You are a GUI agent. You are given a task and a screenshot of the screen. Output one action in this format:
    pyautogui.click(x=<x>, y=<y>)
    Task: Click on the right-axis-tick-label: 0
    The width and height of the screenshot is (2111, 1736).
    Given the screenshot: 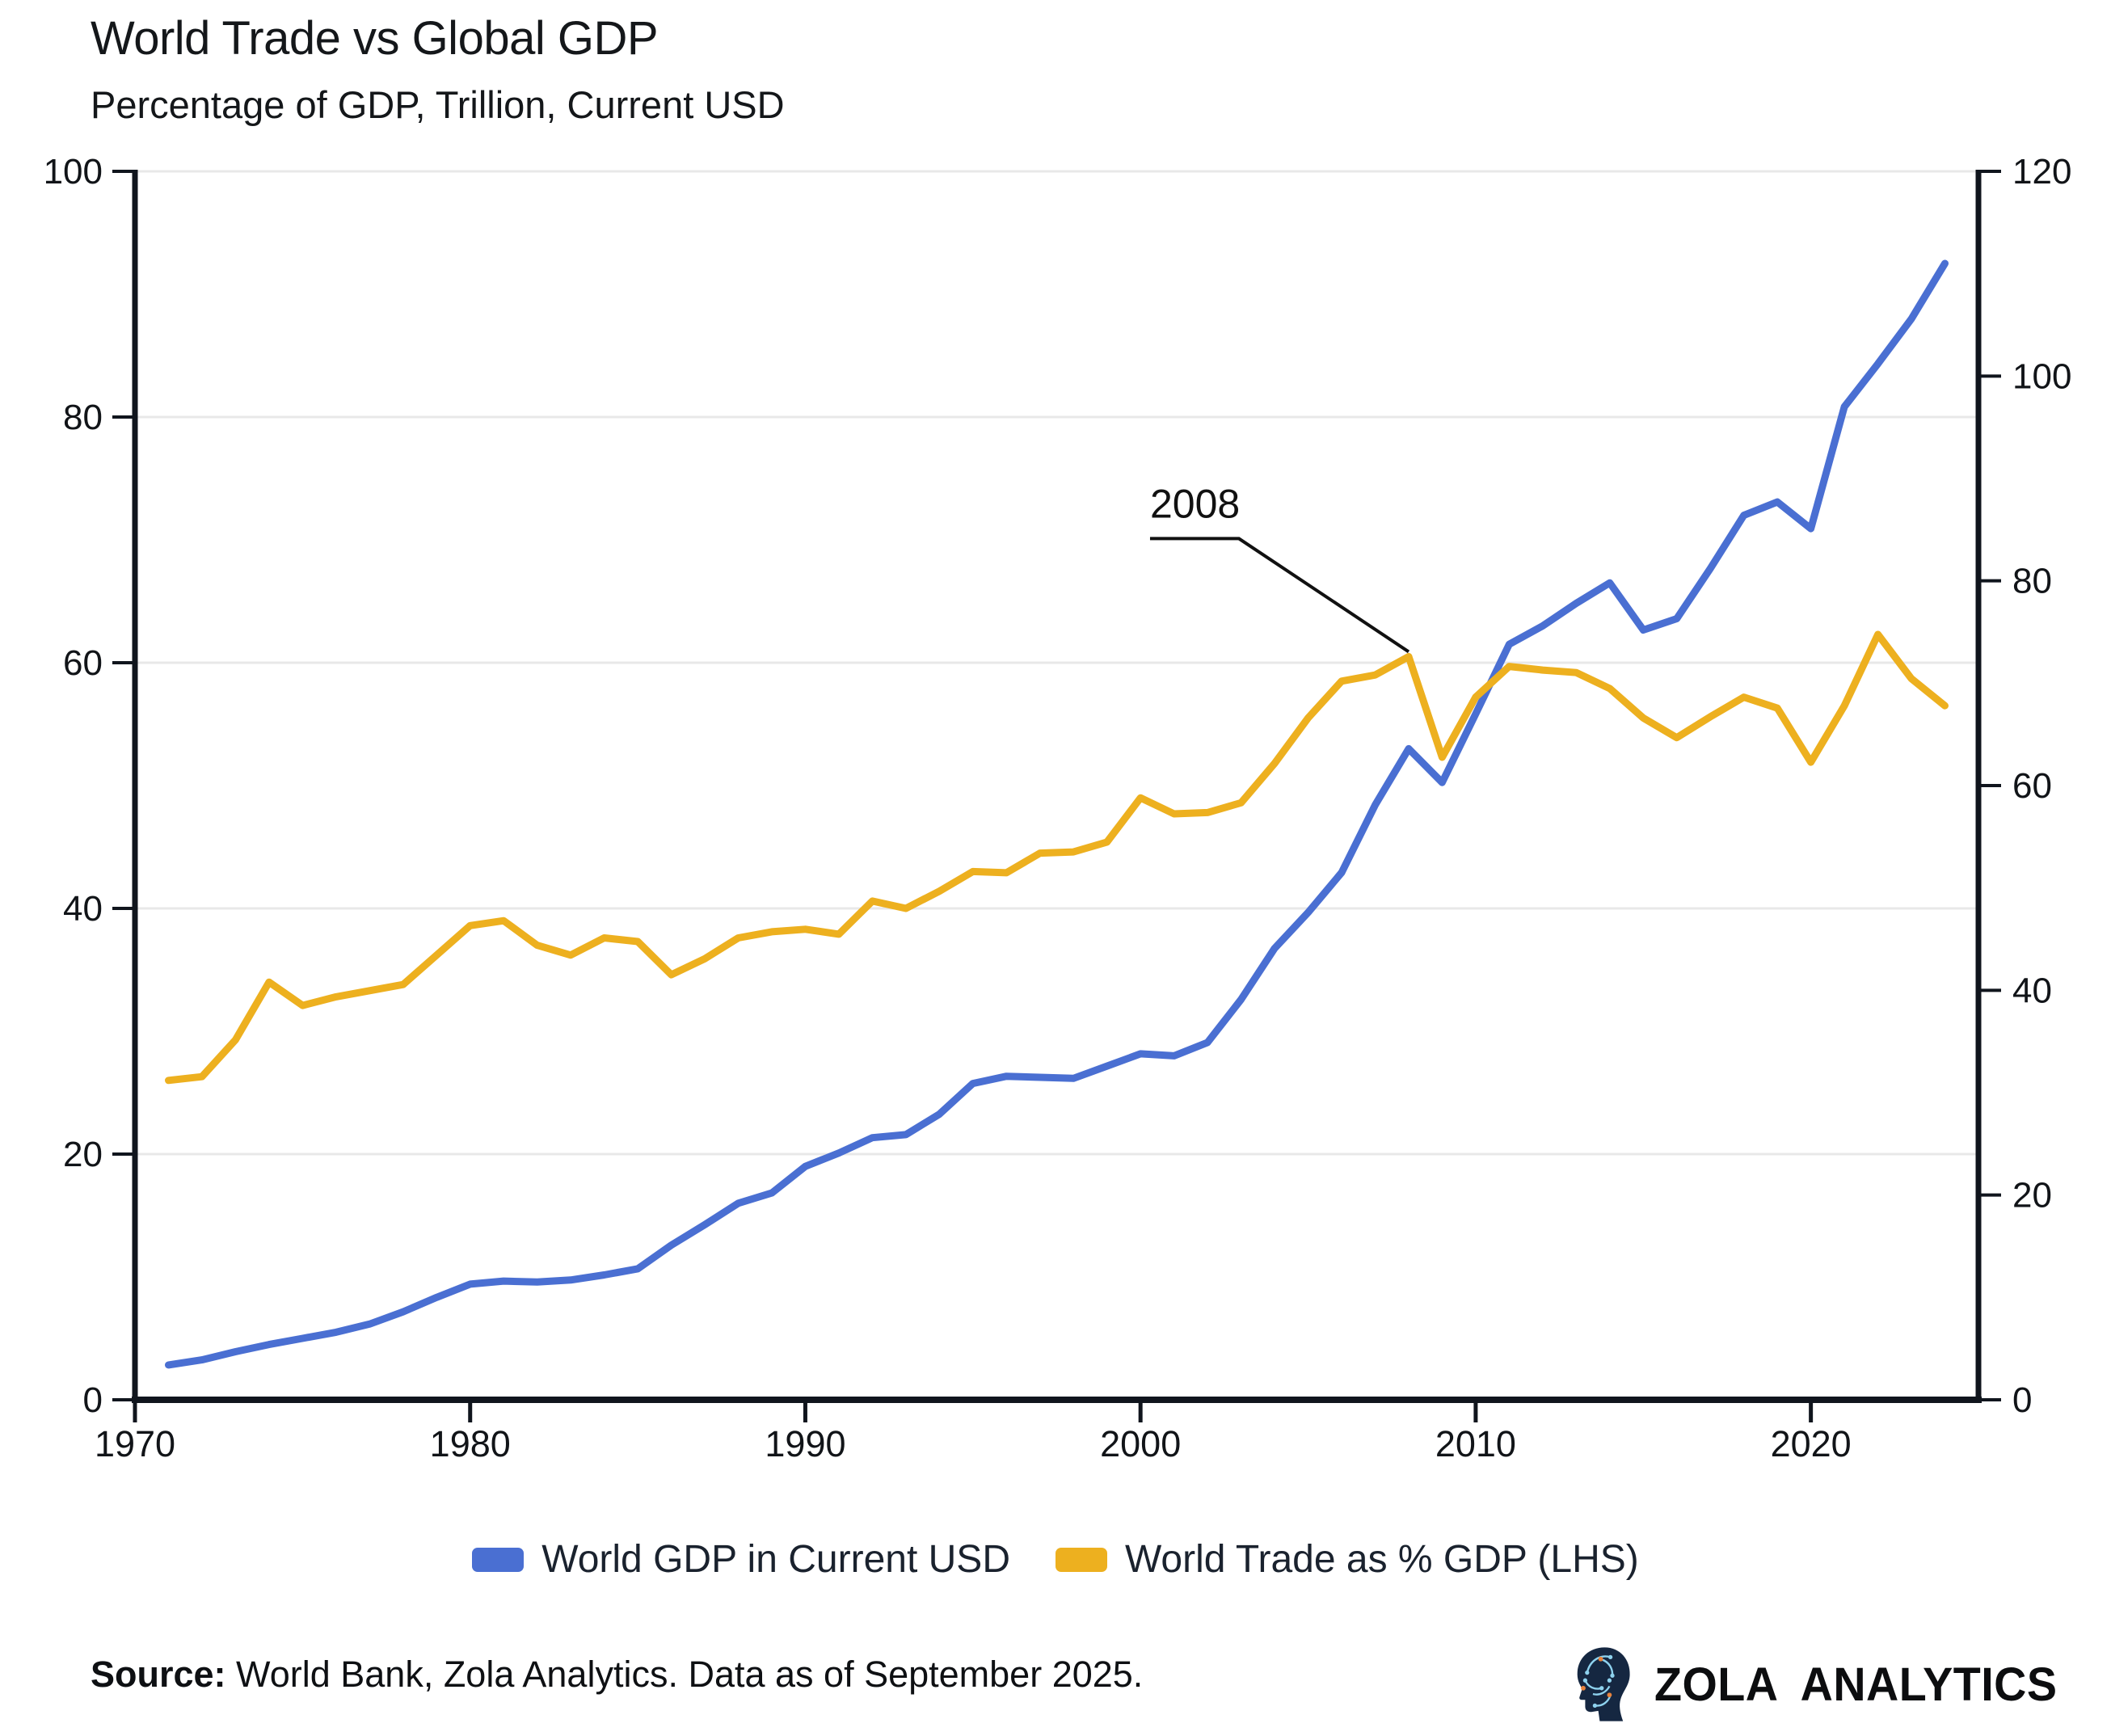 What is the action you would take?
    pyautogui.click(x=2022, y=1400)
    